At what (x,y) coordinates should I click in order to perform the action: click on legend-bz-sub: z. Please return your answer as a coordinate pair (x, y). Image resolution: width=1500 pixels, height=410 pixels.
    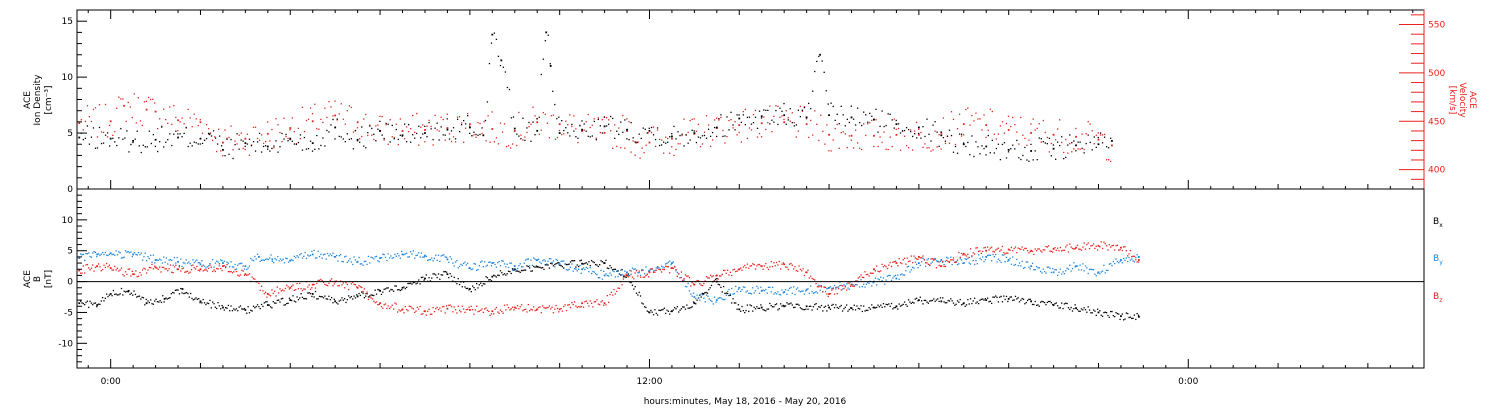
    Looking at the image, I should click on (1440, 300).